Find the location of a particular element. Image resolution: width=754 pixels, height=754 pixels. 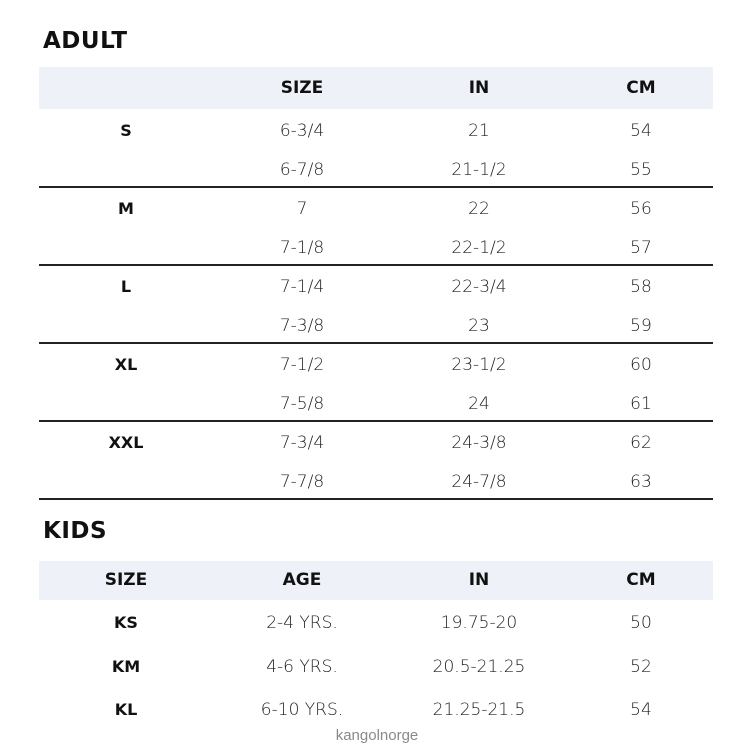

table-cell: 23 is located at coordinates (479, 326).